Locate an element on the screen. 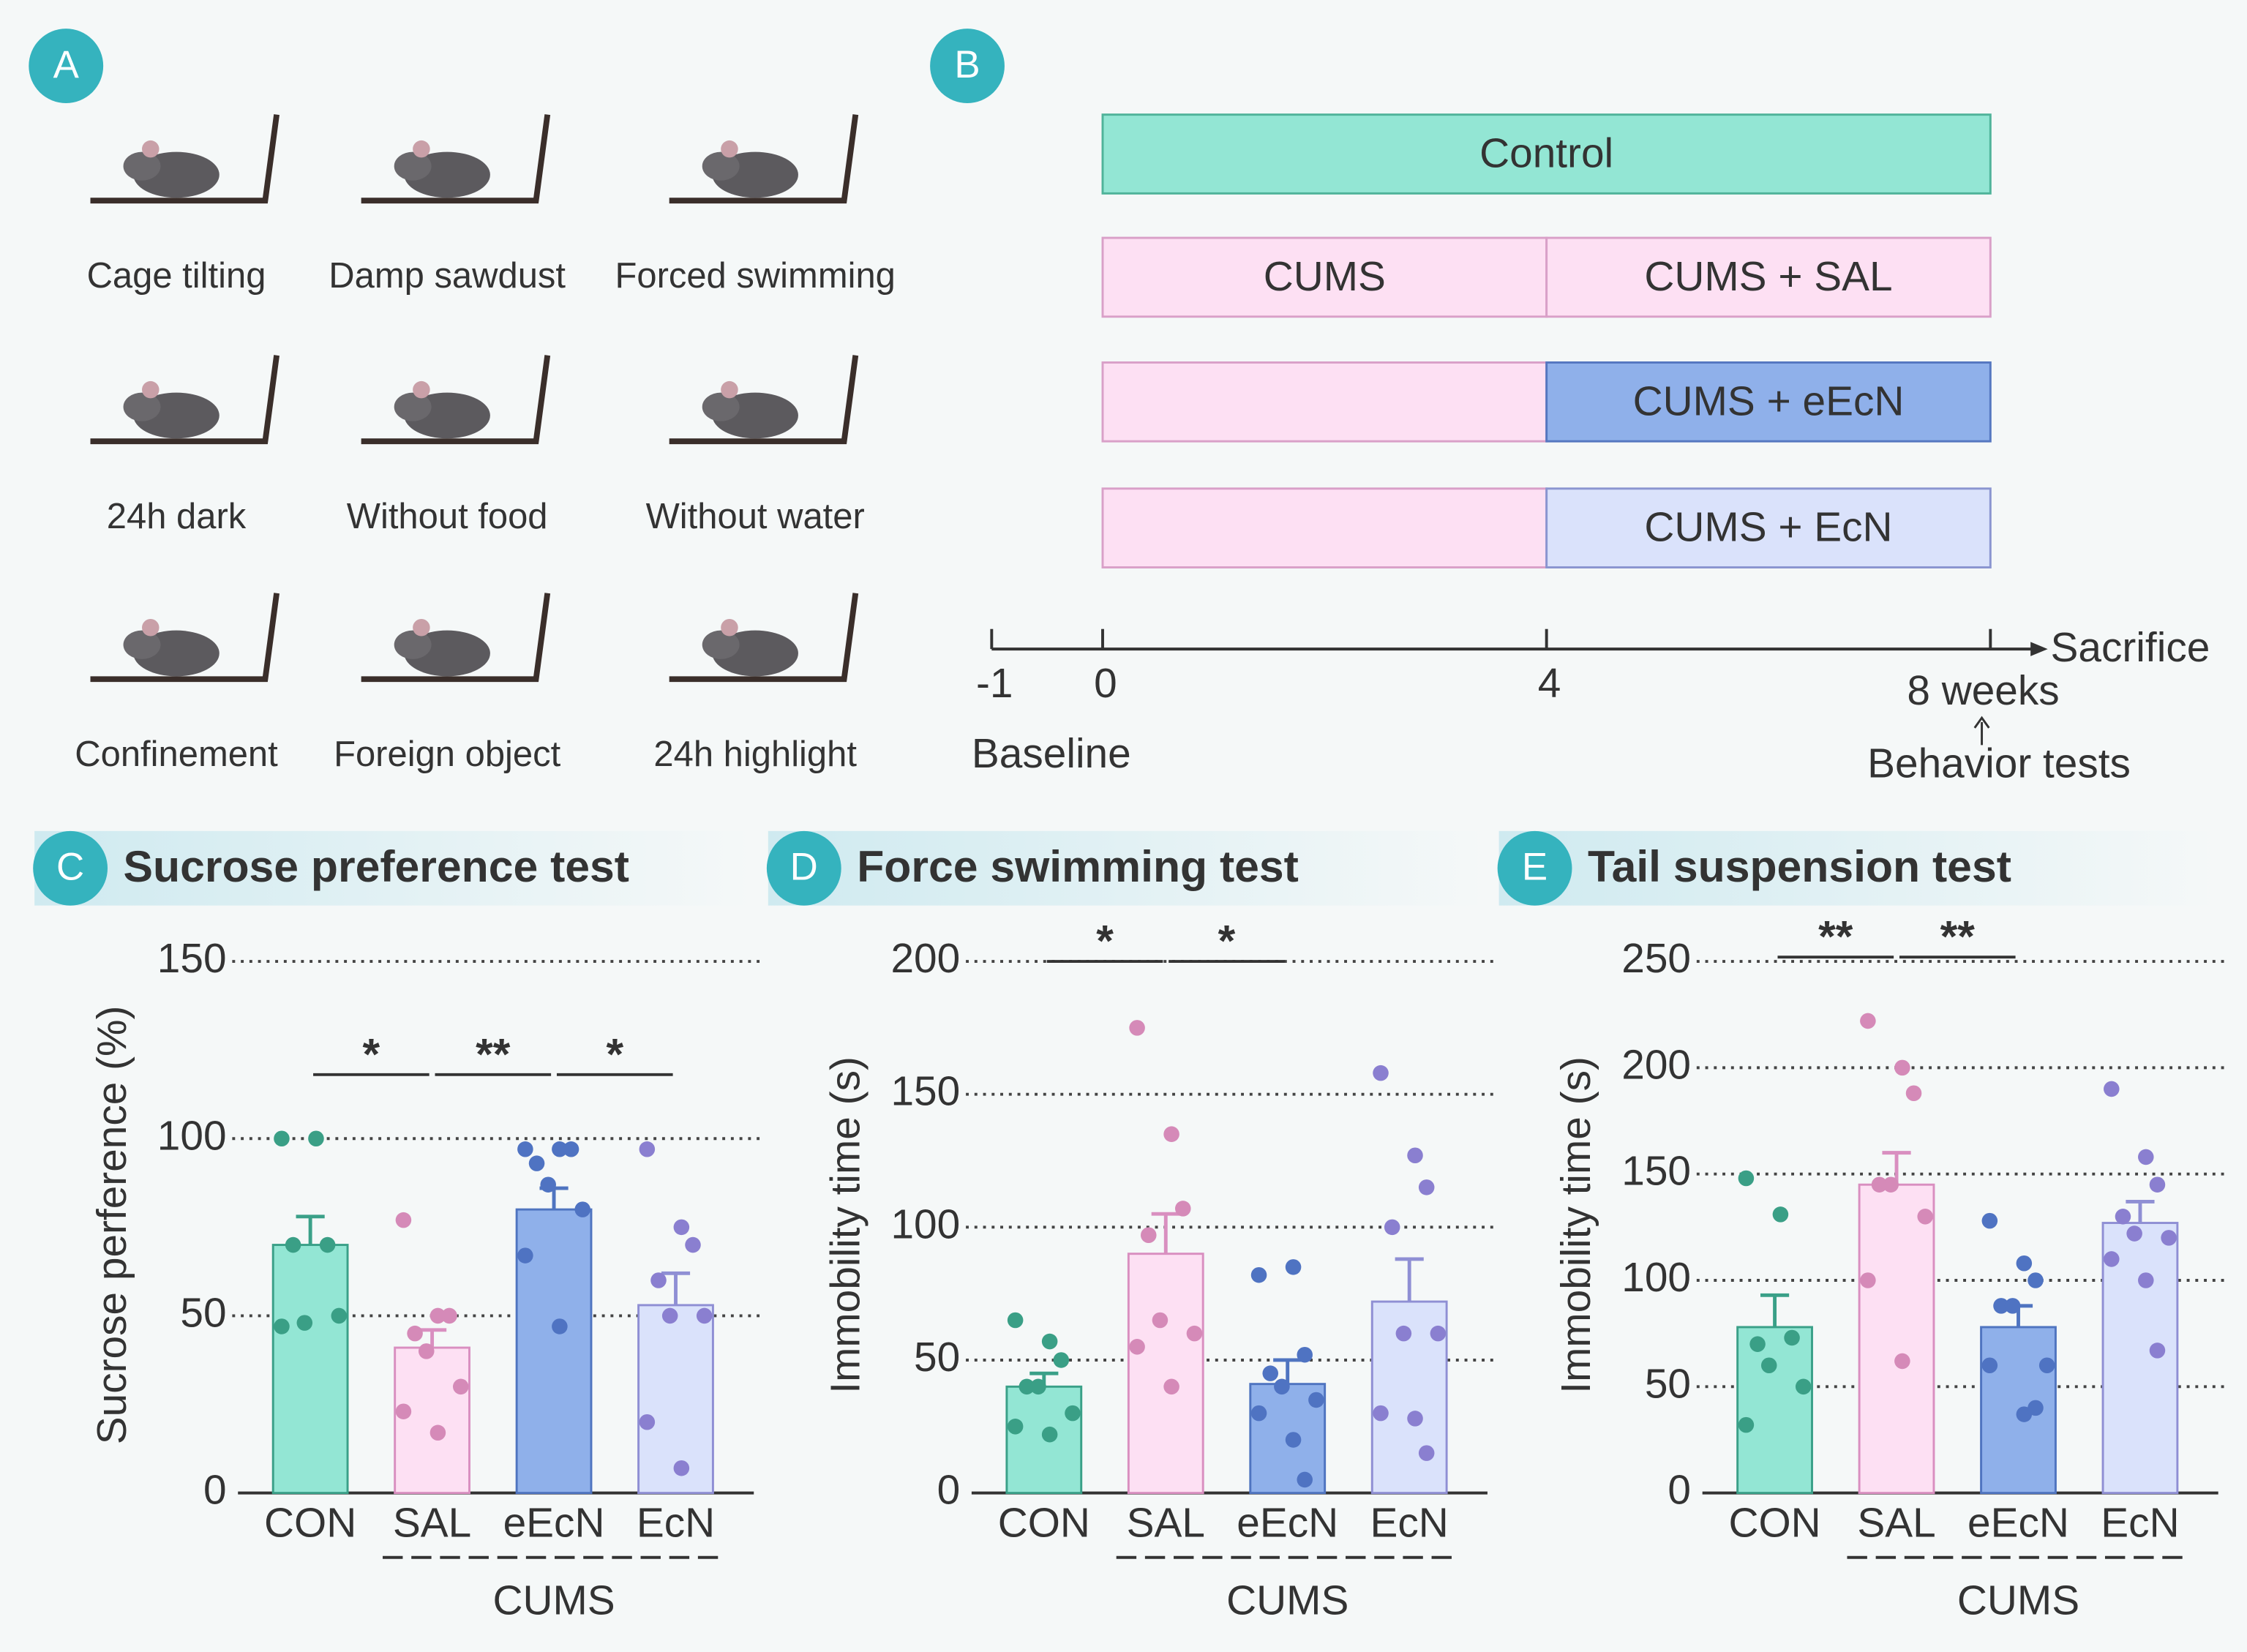 Image resolution: width=2247 pixels, height=1652 pixels. panel-letter: A is located at coordinates (66, 64).